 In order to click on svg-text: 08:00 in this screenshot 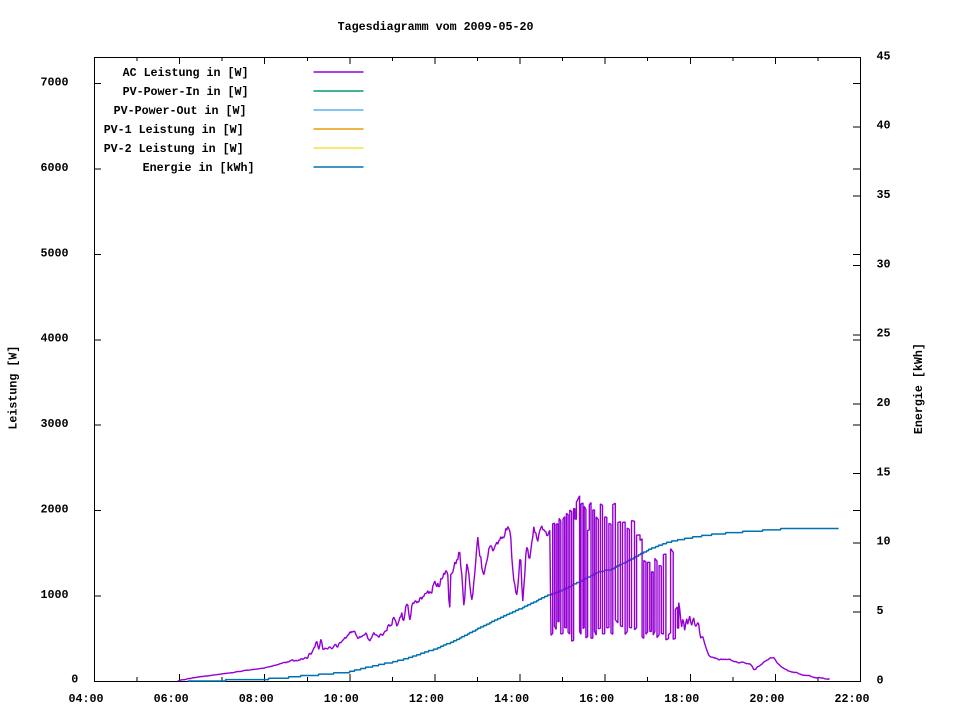, I will do `click(256, 699)`.